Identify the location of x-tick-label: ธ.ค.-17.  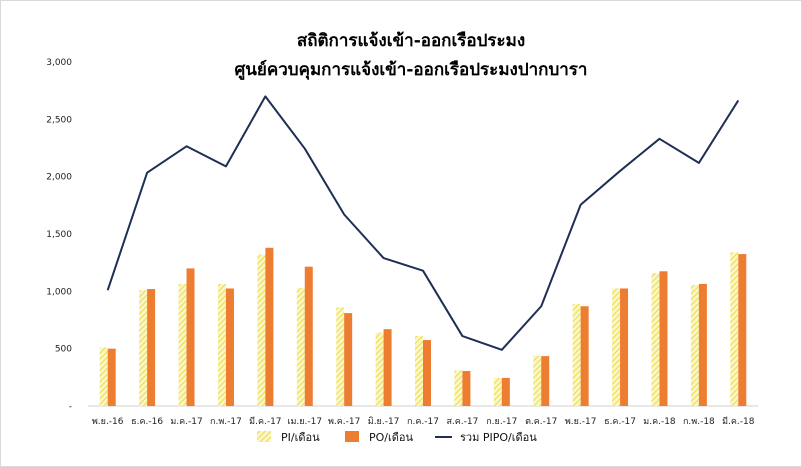
(620, 422).